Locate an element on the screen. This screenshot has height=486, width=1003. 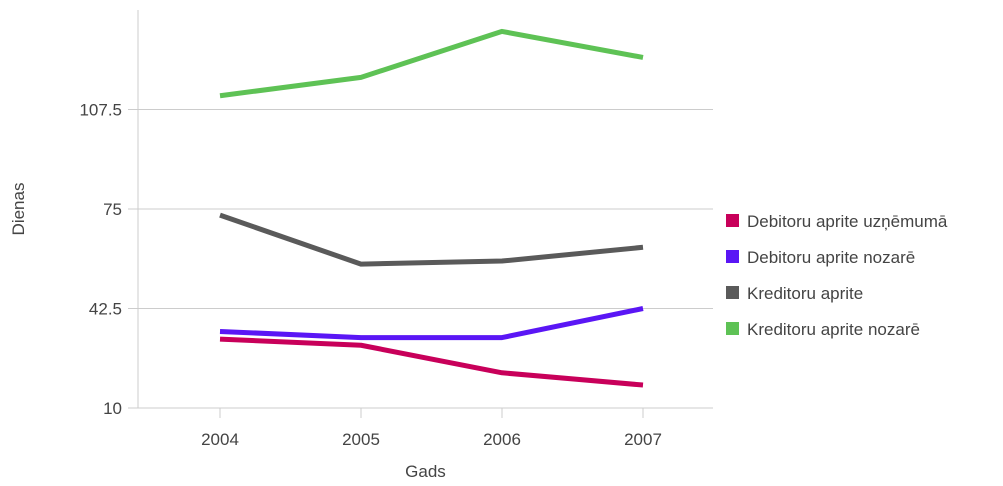
y-tick-label: 75 is located at coordinates (112, 209).